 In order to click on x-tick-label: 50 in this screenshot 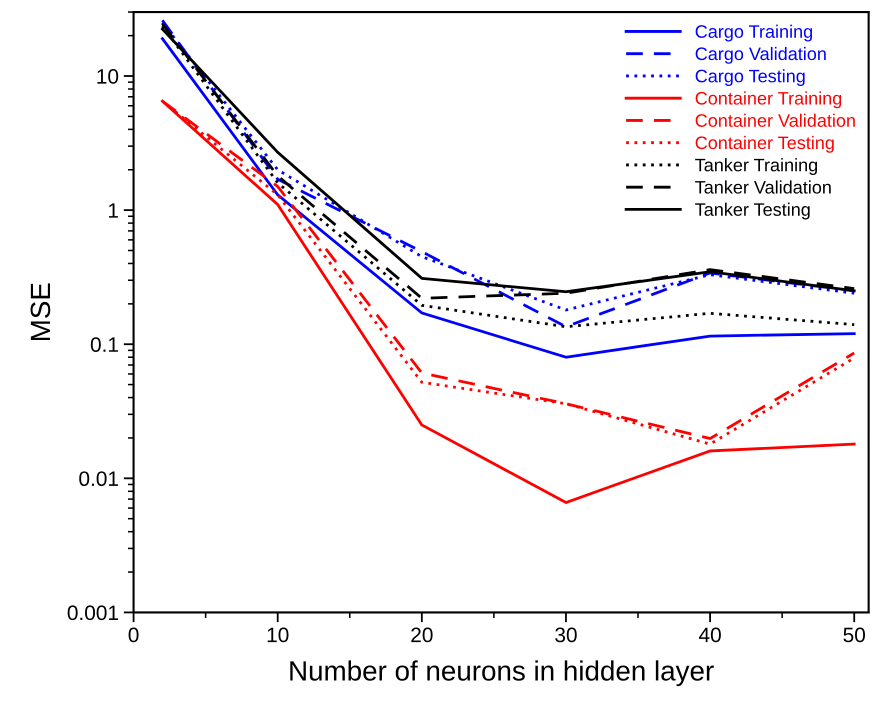, I will do `click(854, 635)`.